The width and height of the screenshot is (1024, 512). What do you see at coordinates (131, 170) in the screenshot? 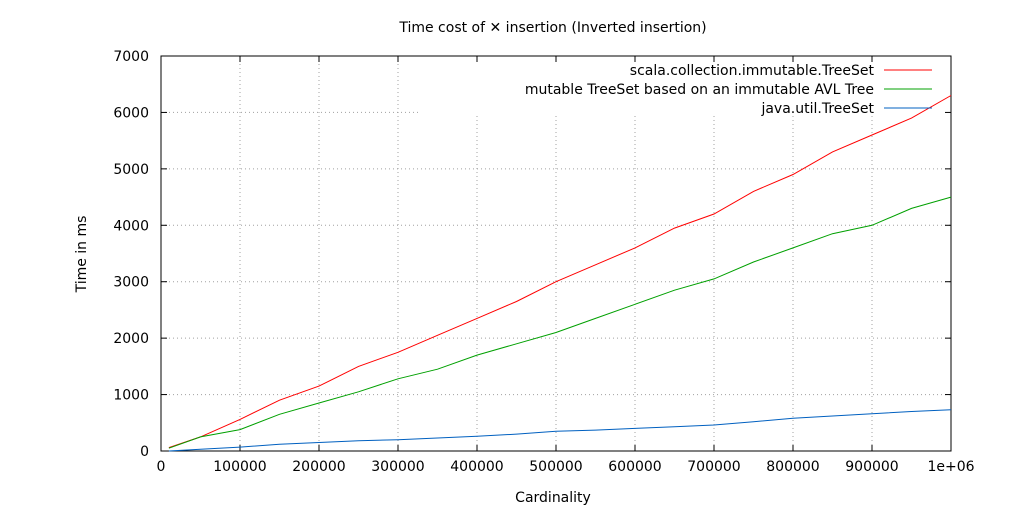
I see `y-tick-label: 5000` at bounding box center [131, 170].